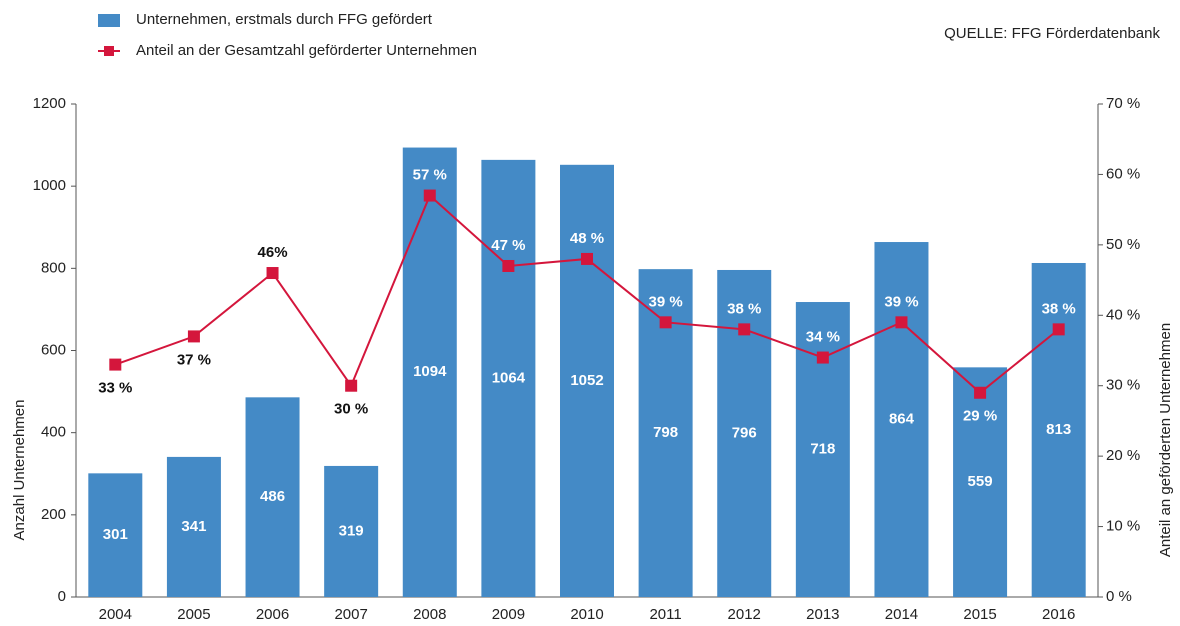  I want to click on bar-label: 341, so click(193, 526).